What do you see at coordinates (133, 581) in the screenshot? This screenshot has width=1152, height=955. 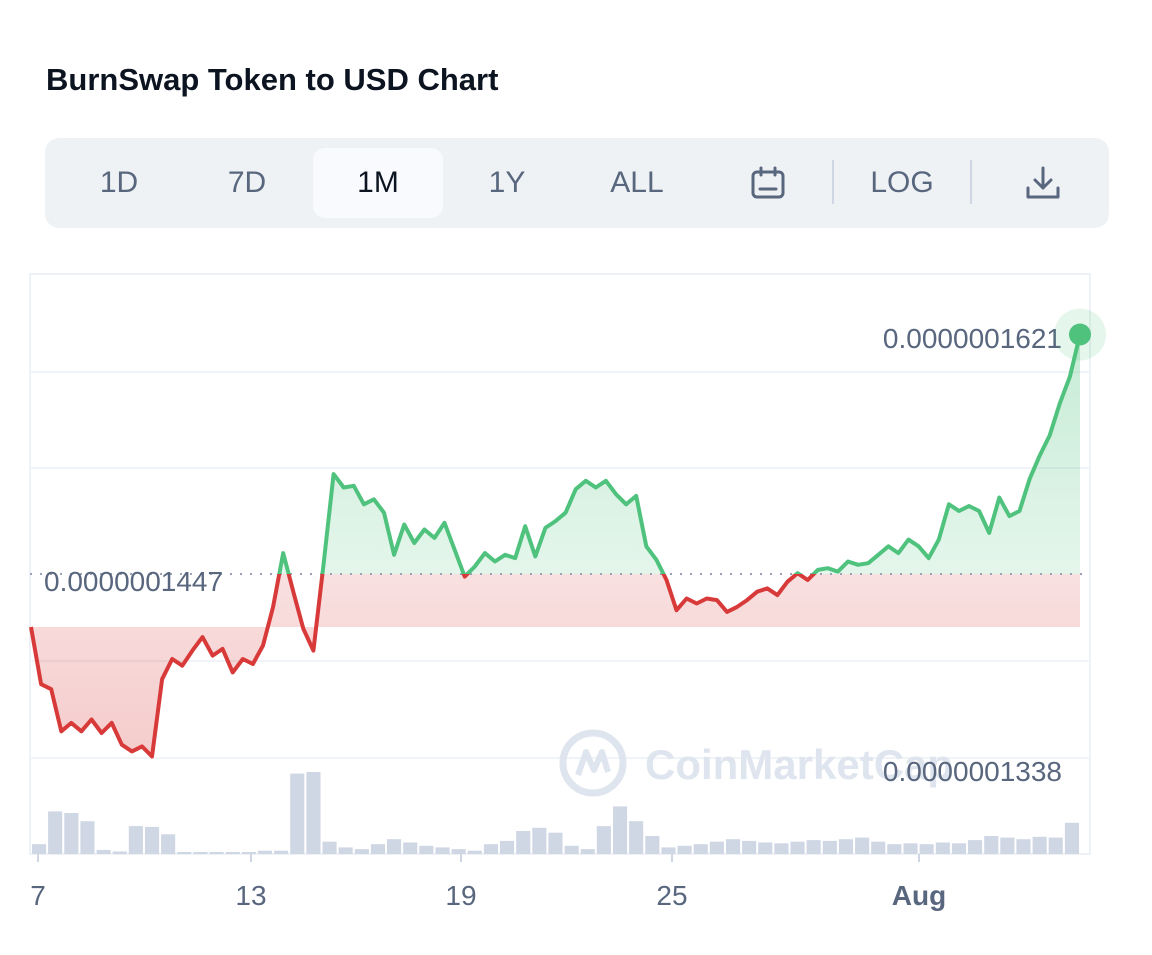 I see `reference-price-label: 0.0000001447` at bounding box center [133, 581].